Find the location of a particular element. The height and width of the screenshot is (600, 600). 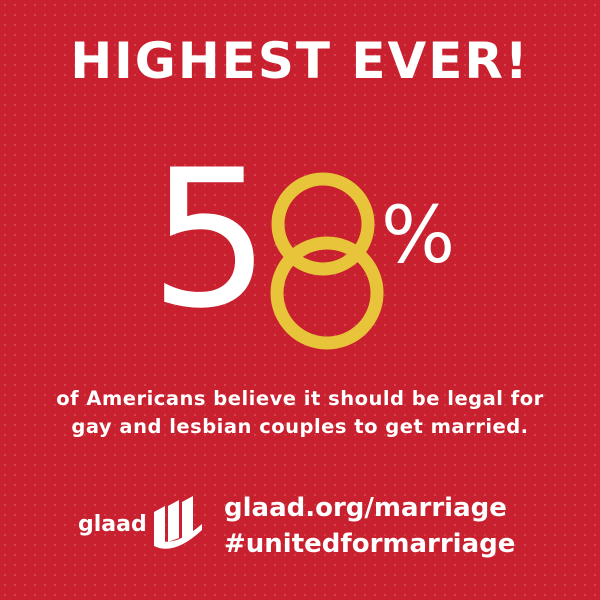

percent-sign: % is located at coordinates (418, 236).